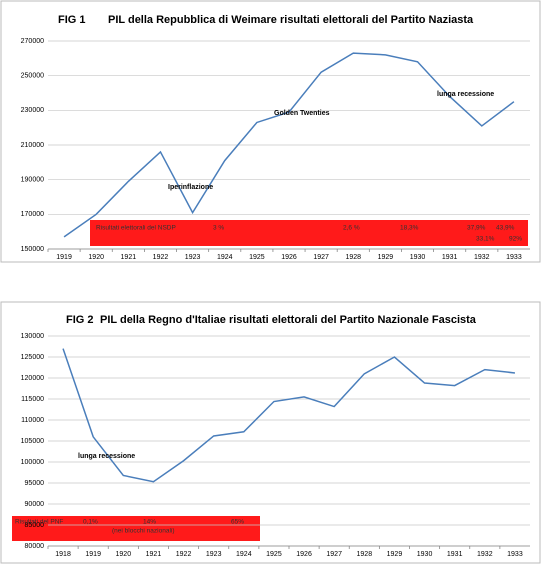 This screenshot has width=552, height=568. Describe the element at coordinates (237, 522) in the screenshot. I see `result-label: 65%` at that location.